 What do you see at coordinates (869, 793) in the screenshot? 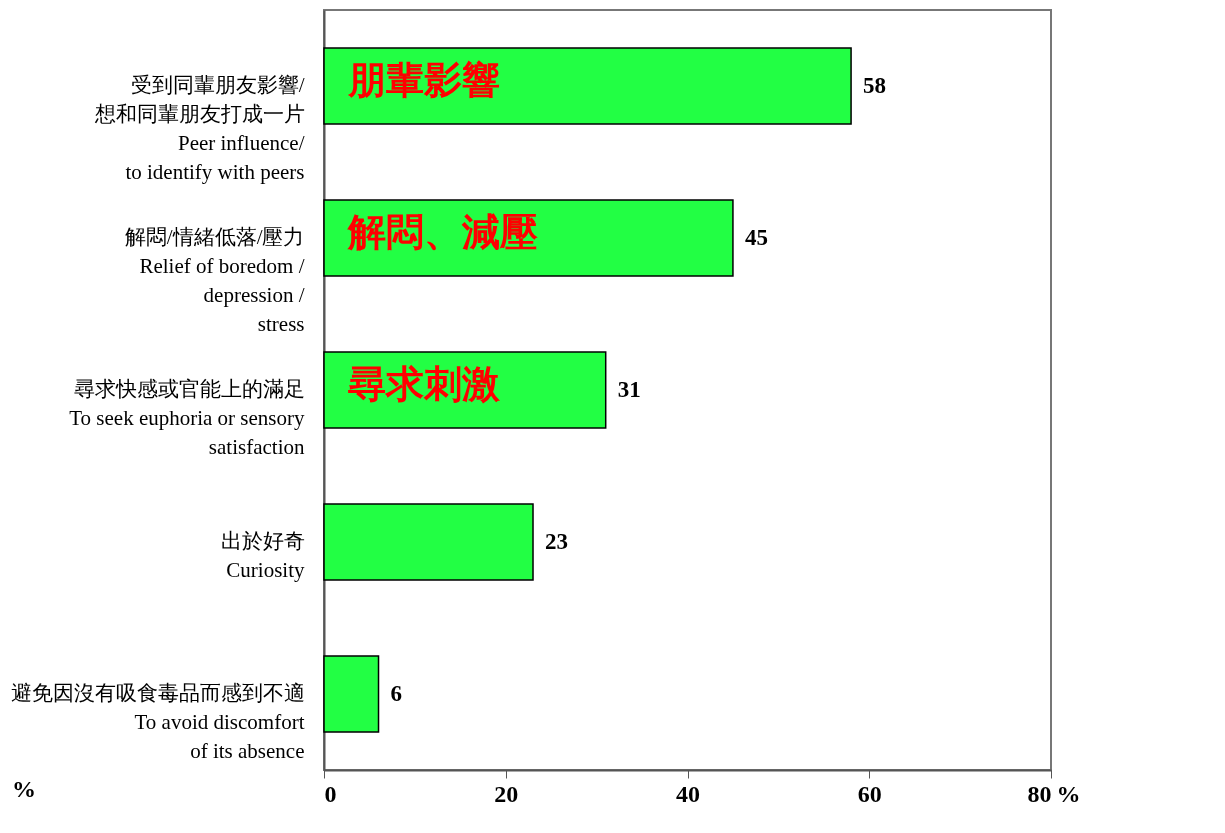
I see `x-tick-label: 60` at bounding box center [869, 793].